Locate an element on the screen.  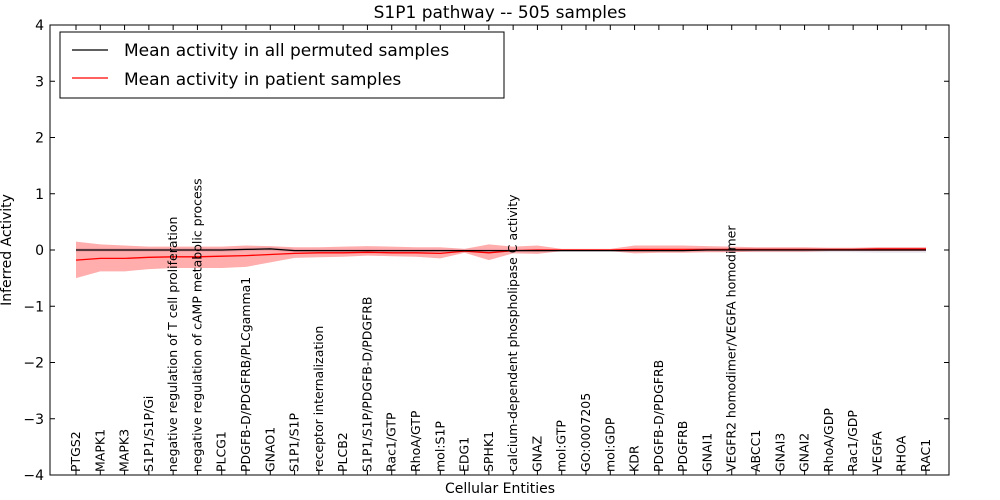
x-tick-label: VEGFR2 homodimer/VEGFA homodimer is located at coordinates (731, 348).